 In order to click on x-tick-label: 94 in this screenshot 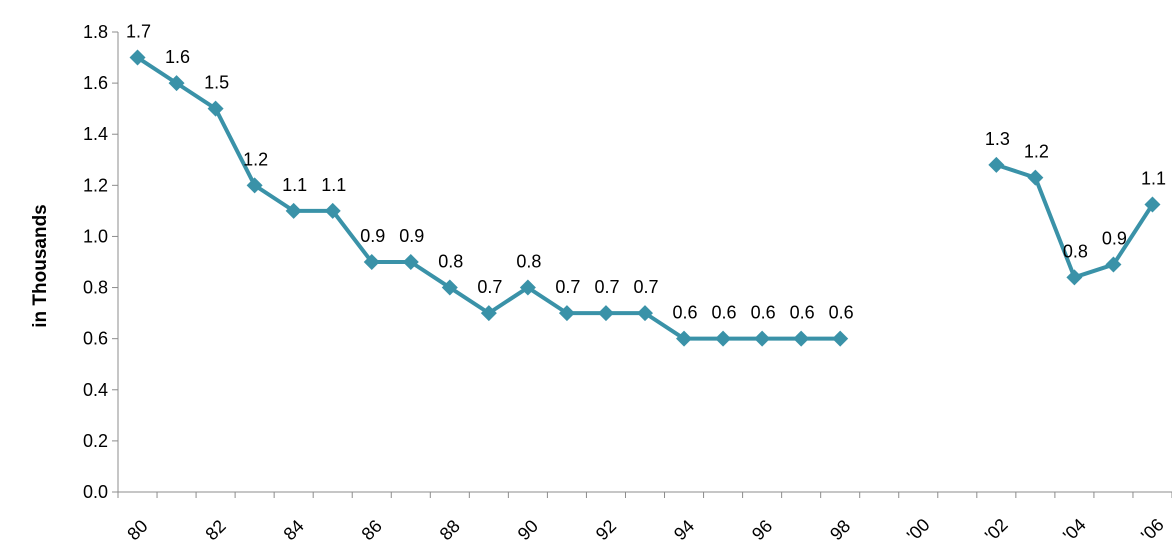, I will do `click(684, 530)`.